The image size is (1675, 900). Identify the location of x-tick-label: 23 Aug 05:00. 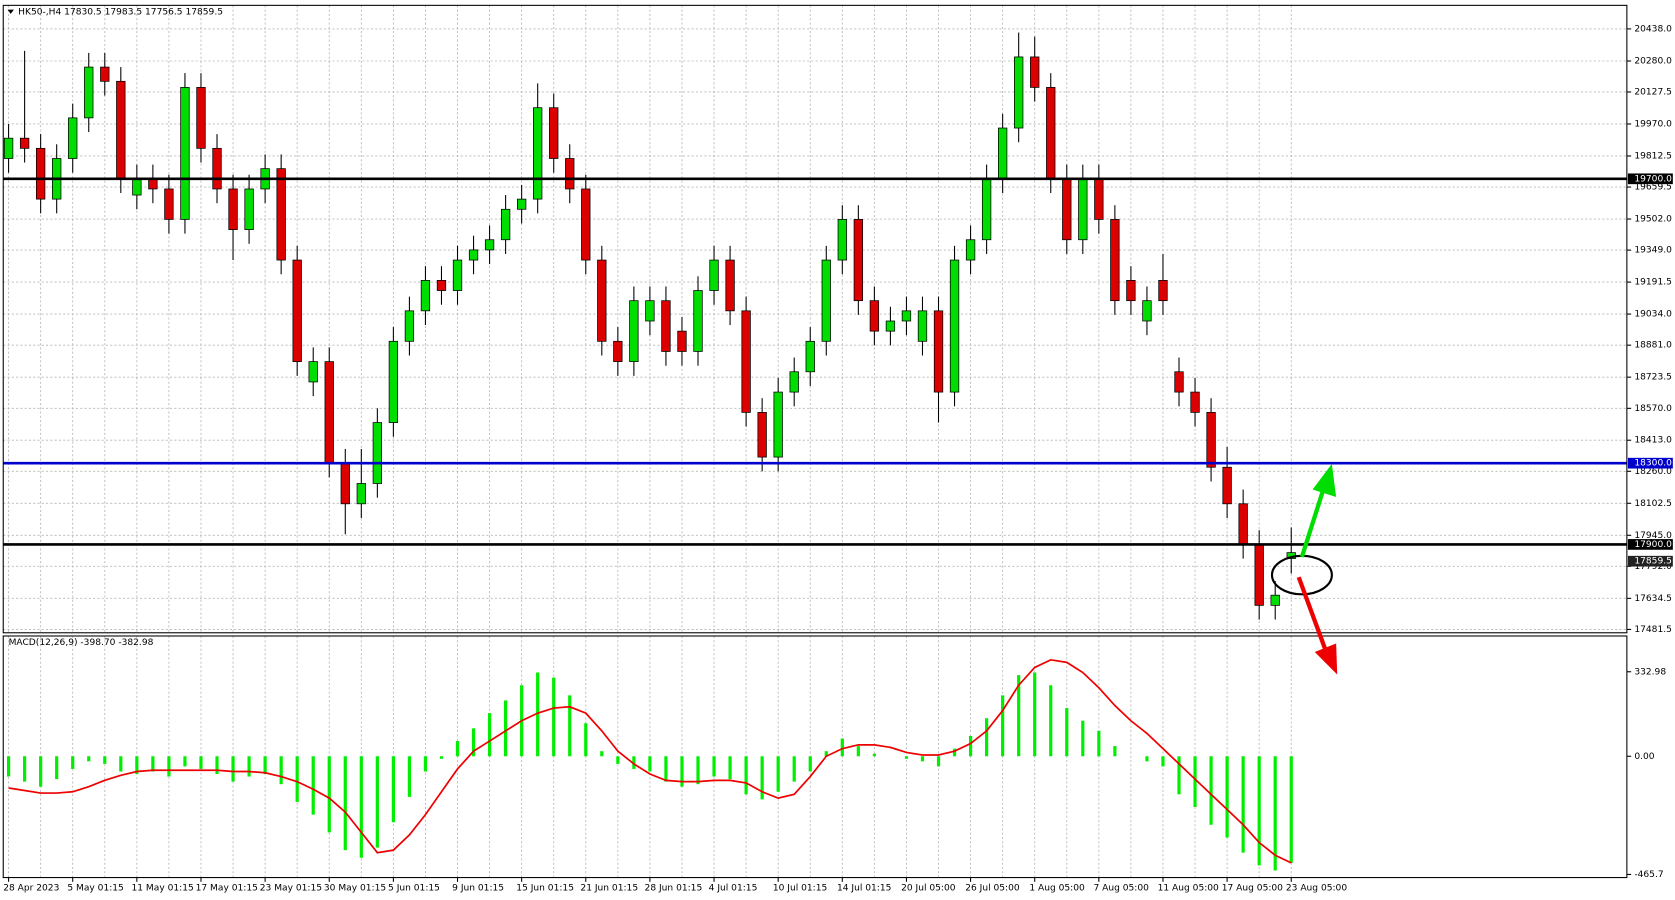
(1316, 889).